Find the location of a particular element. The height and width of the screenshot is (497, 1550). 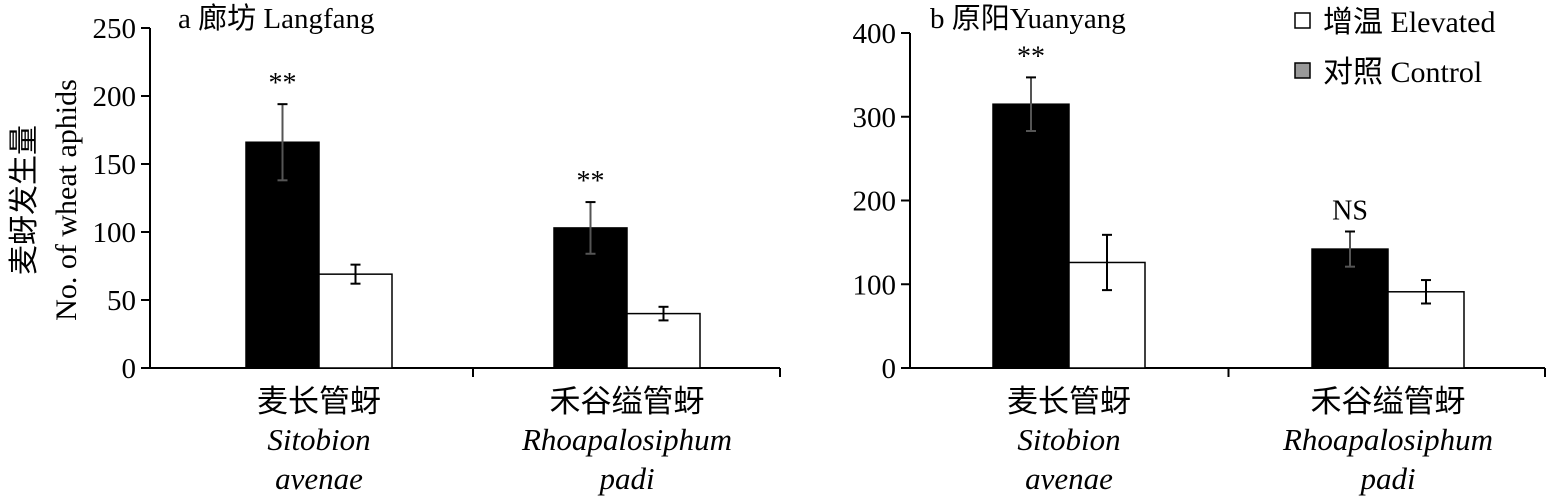

y-tick-label: 300 is located at coordinates (875, 118).